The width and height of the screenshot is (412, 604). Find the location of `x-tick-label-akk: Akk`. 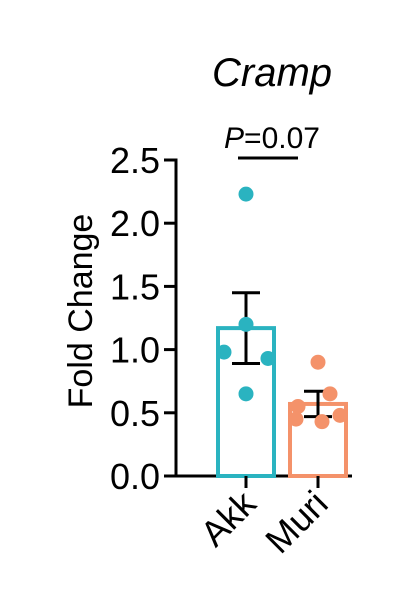

x-tick-label-akk: Akk is located at coordinates (228, 518).